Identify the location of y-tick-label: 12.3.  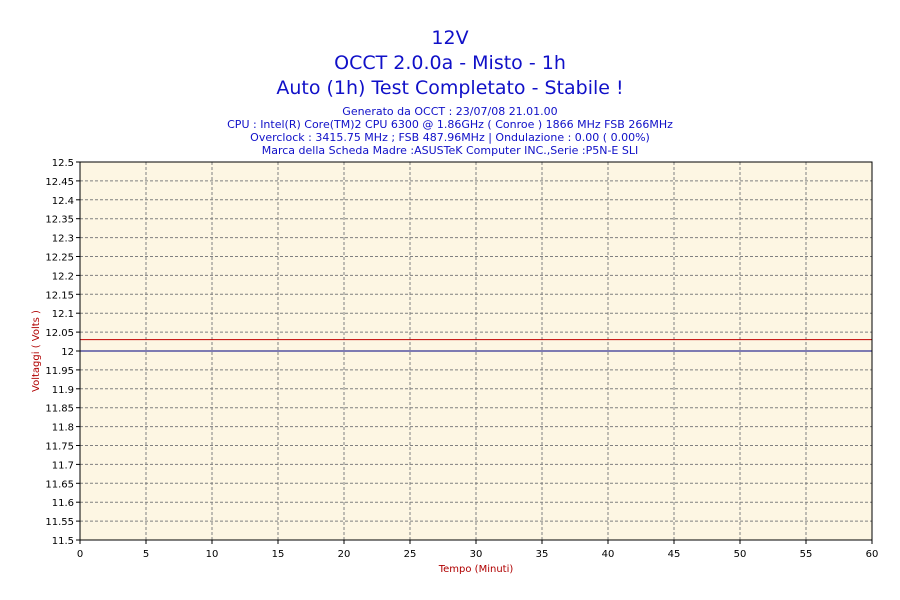
(63, 239).